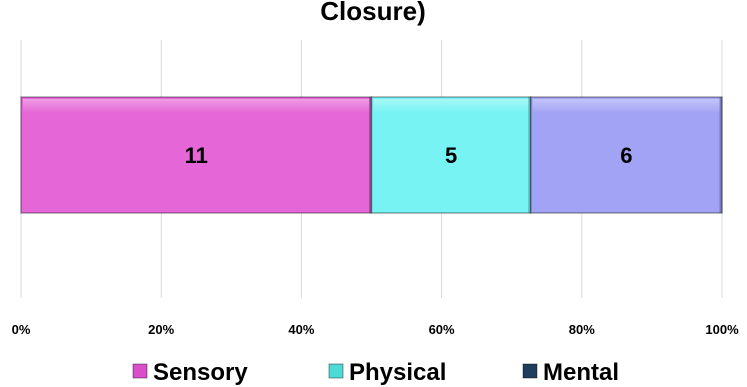 The height and width of the screenshot is (387, 747). Describe the element at coordinates (301, 329) in the screenshot. I see `x-tick-label: 40%` at that location.